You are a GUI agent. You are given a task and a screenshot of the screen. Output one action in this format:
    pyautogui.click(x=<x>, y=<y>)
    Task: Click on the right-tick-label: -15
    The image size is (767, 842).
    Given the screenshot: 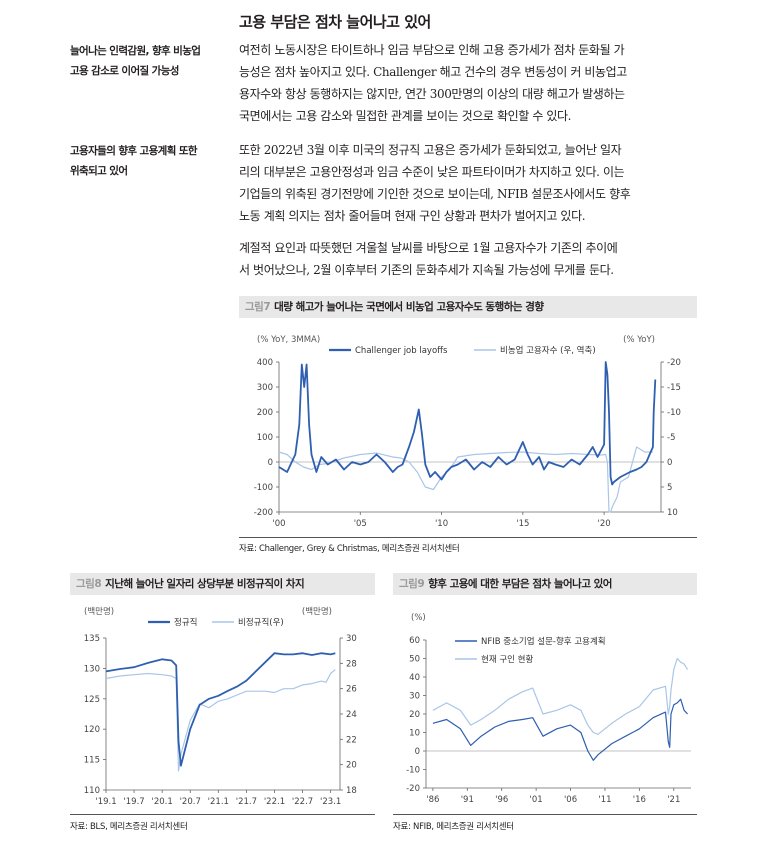 What is the action you would take?
    pyautogui.click(x=674, y=388)
    